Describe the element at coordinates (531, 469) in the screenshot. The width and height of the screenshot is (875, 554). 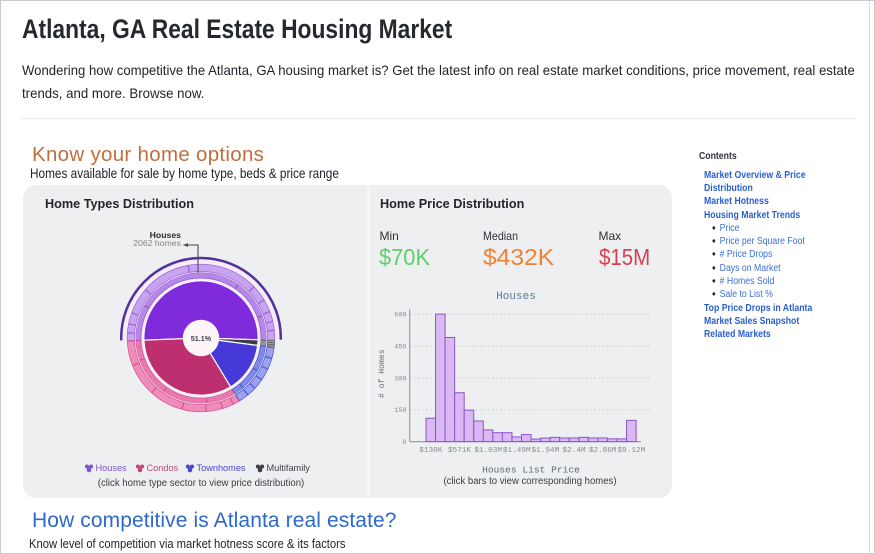
I see `svg-text: Houses List Price` at that location.